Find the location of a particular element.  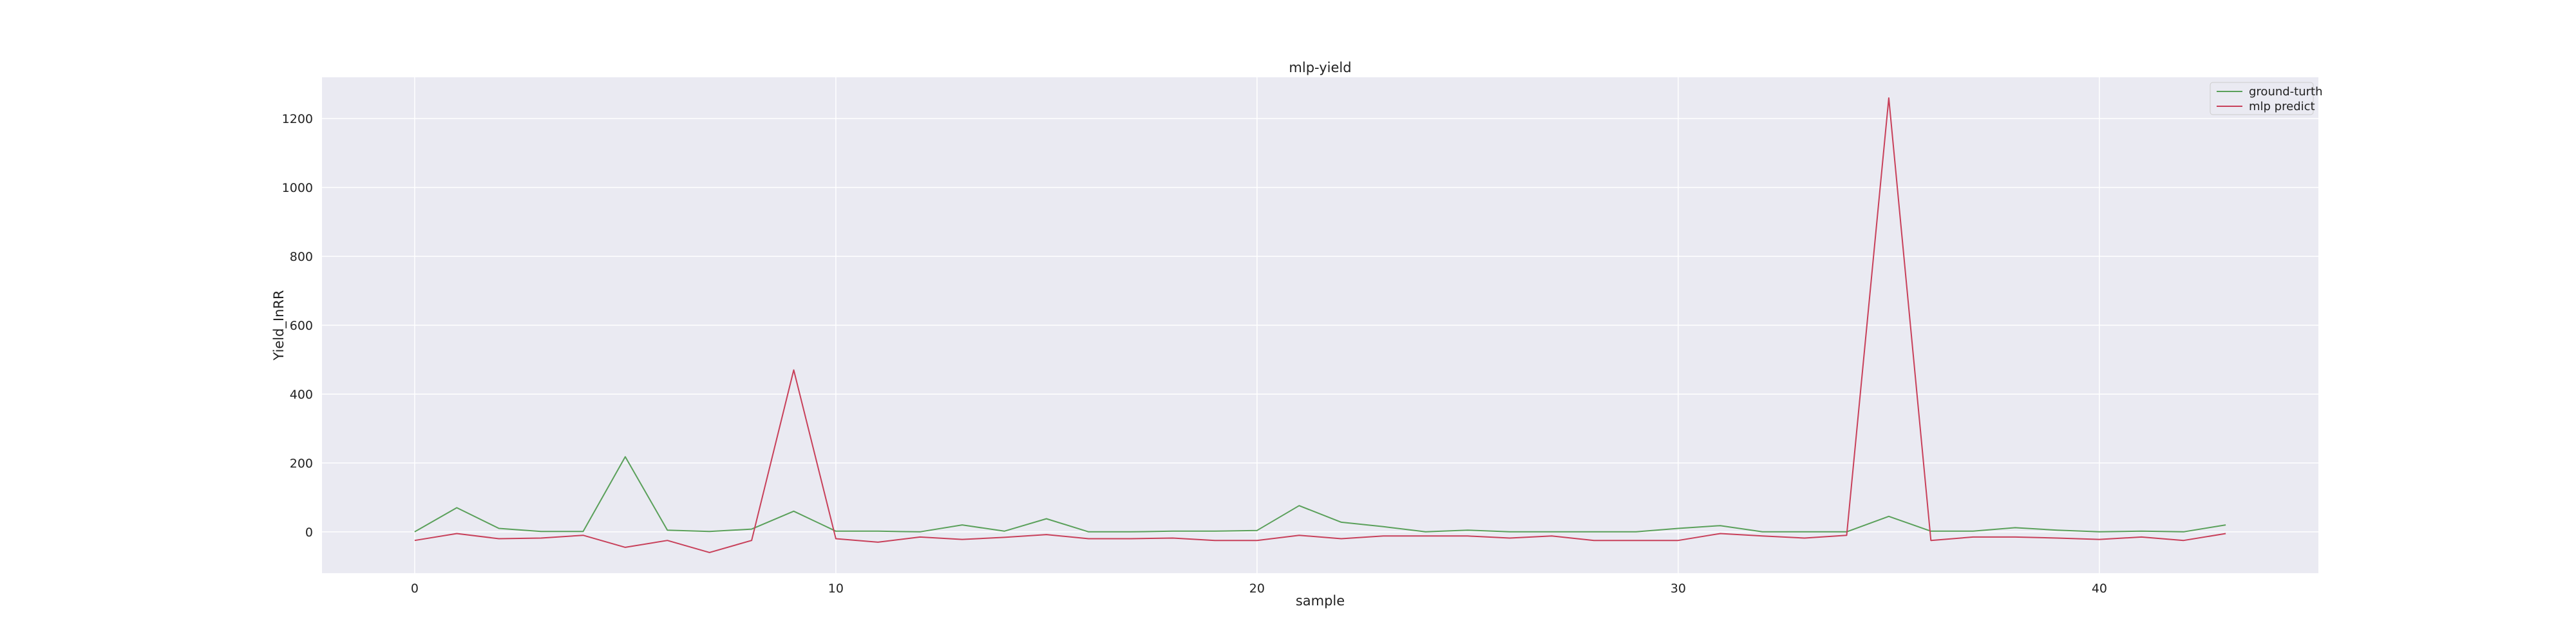

x-tick-label: 30 is located at coordinates (1678, 589).